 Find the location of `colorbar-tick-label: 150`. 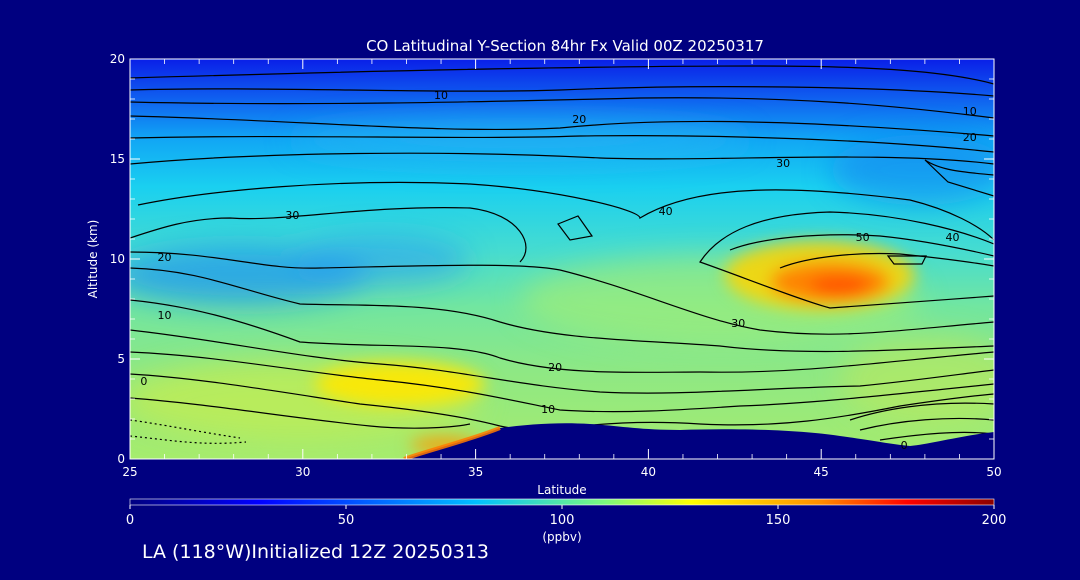

colorbar-tick-label: 150 is located at coordinates (778, 520).